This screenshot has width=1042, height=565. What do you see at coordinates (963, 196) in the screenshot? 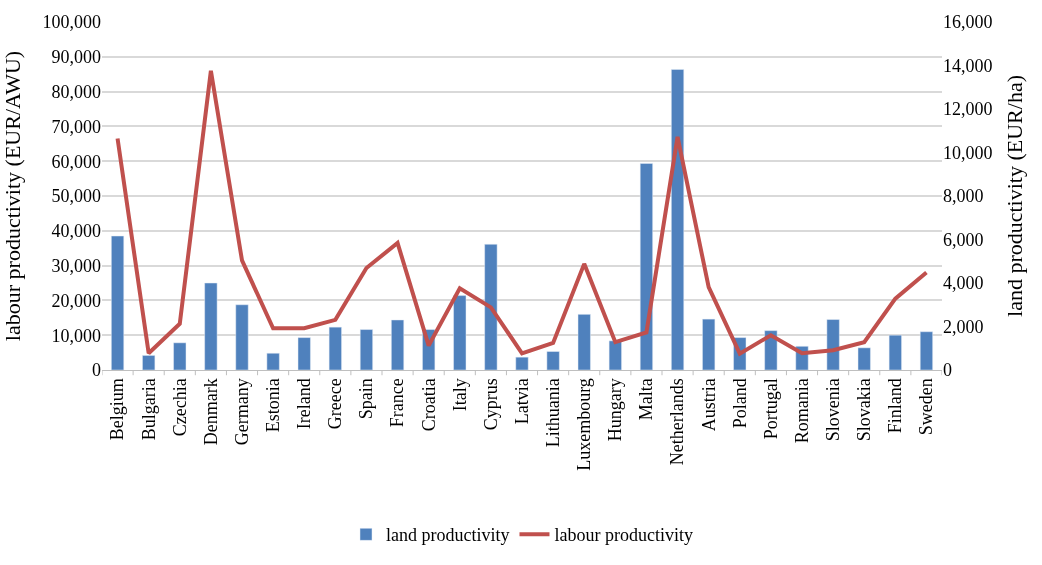
I see `y2-tick-label: 8,000` at bounding box center [963, 196].